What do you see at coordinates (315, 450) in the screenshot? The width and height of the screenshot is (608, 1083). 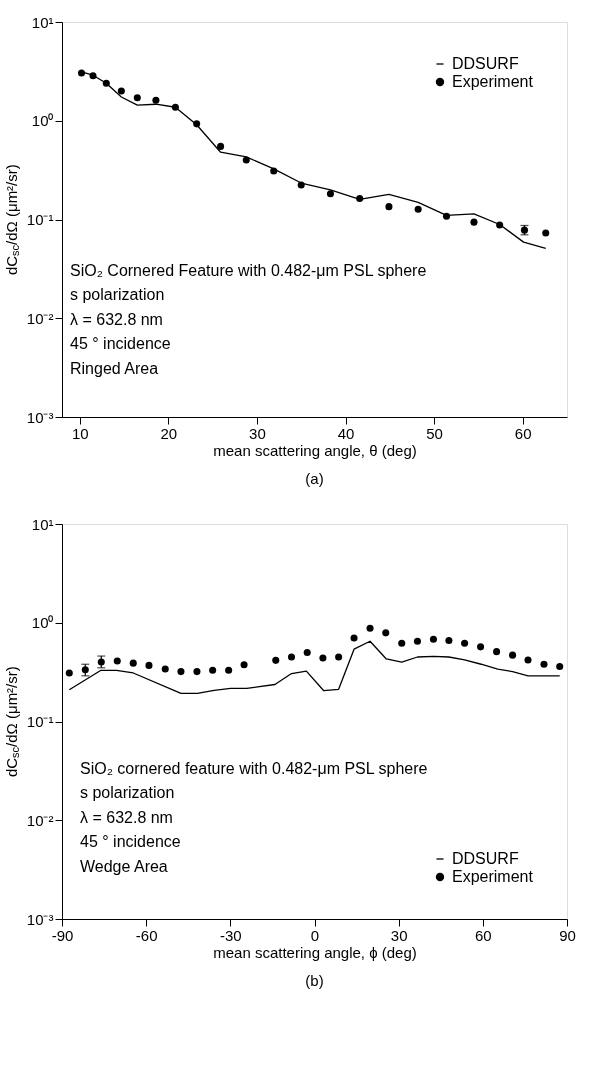 I see `x-axis-title: mean scattering angle, θ (deg)` at bounding box center [315, 450].